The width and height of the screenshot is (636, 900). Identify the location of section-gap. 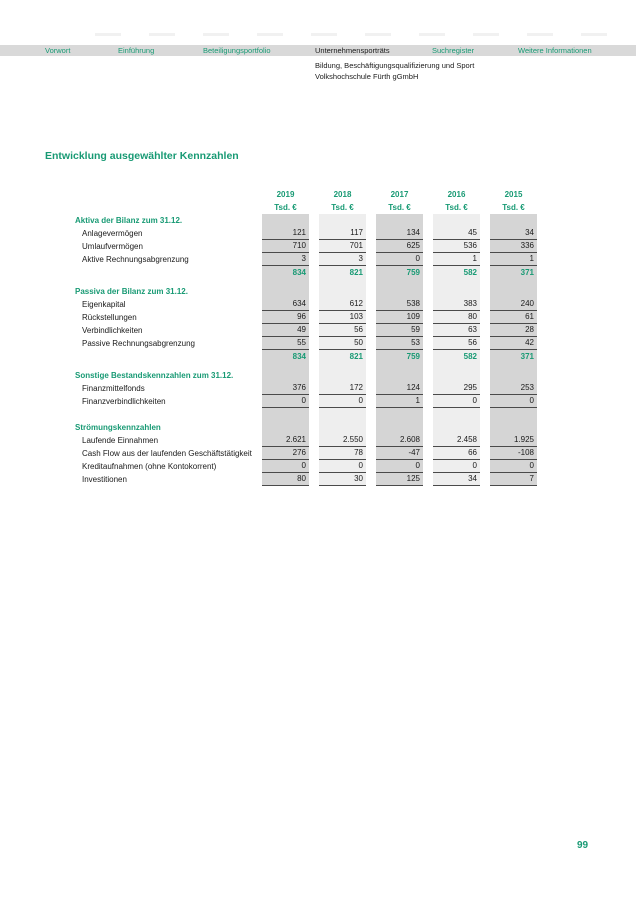
(306, 414).